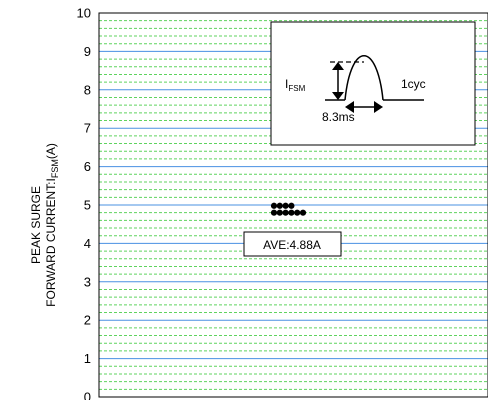  I want to click on y-tick-label: 0, so click(87, 395).